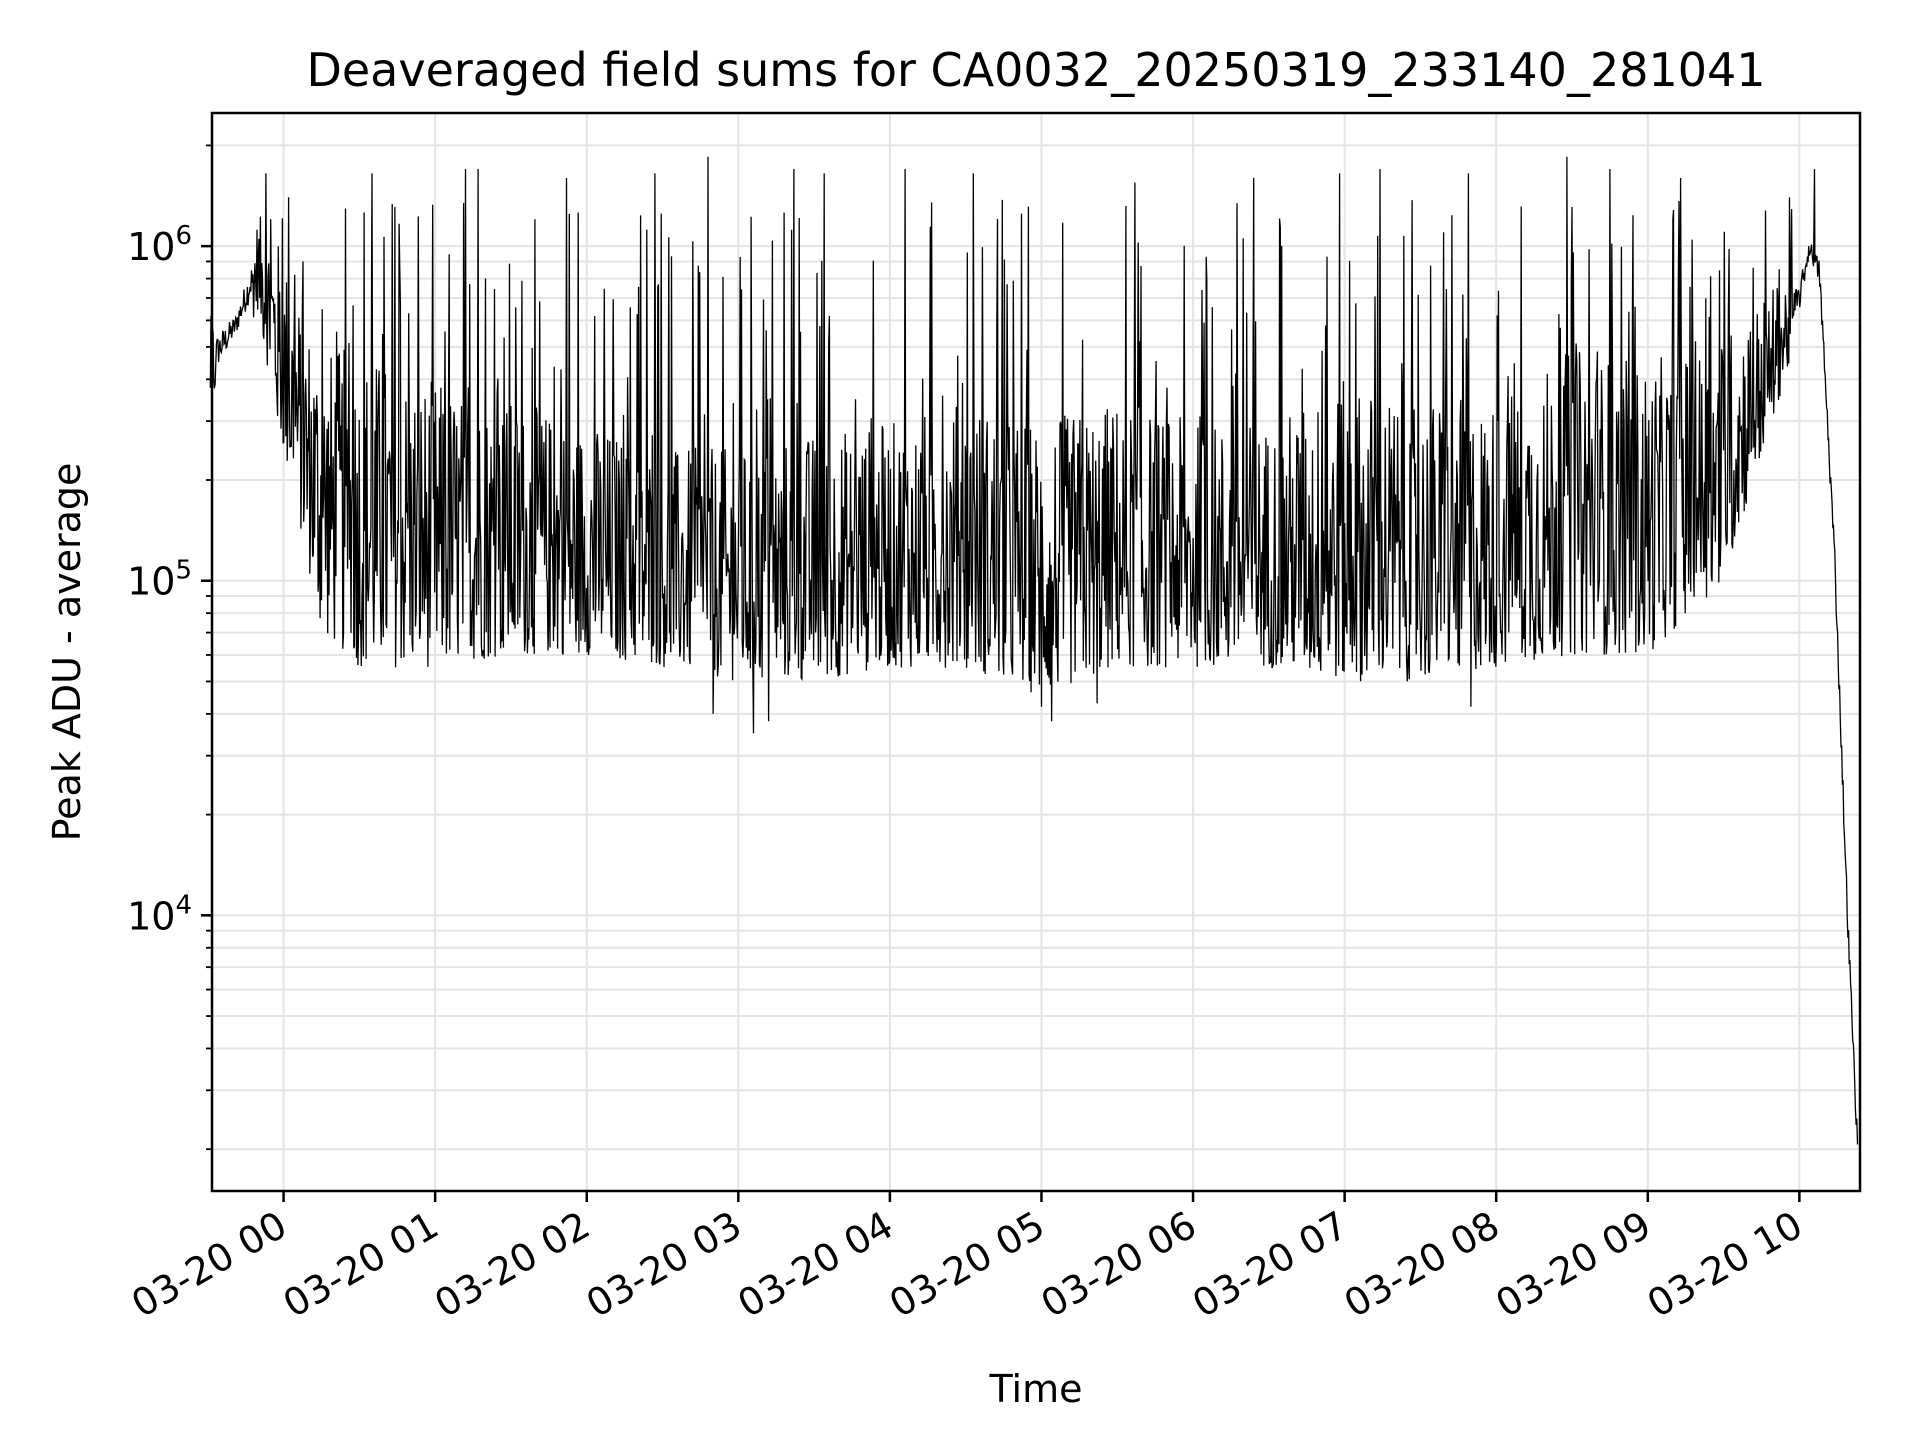 The height and width of the screenshot is (1440, 1920). What do you see at coordinates (1725, 1265) in the screenshot?
I see `x-tick-label: 03-20 10` at bounding box center [1725, 1265].